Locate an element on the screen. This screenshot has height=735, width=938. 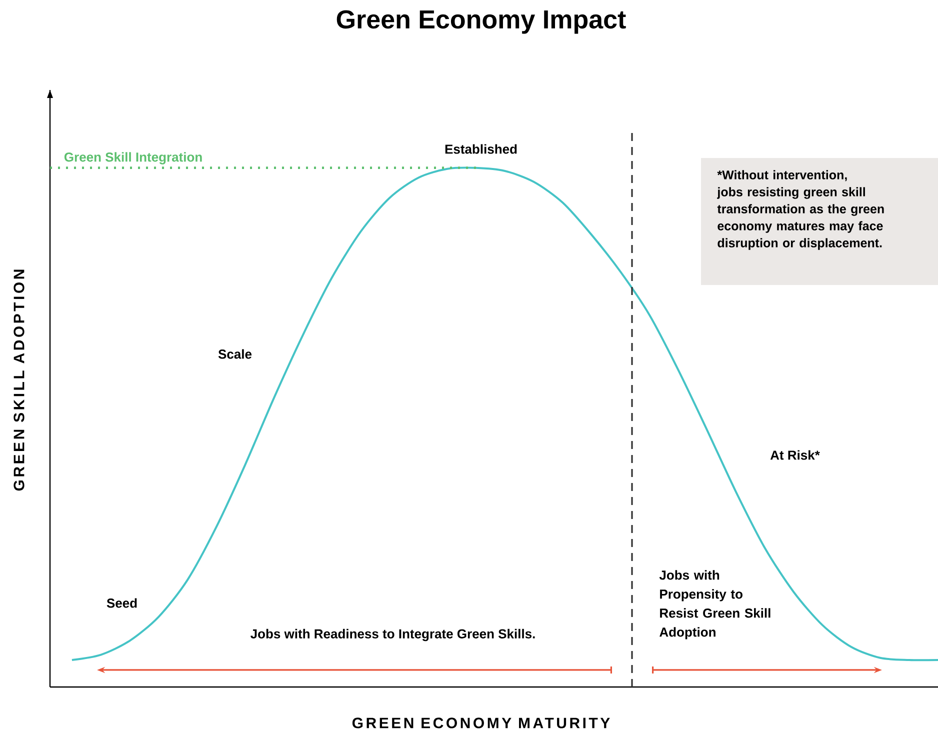
annotation: Jobs with Readiness to Integrate Green Skills. is located at coordinates (392, 635).